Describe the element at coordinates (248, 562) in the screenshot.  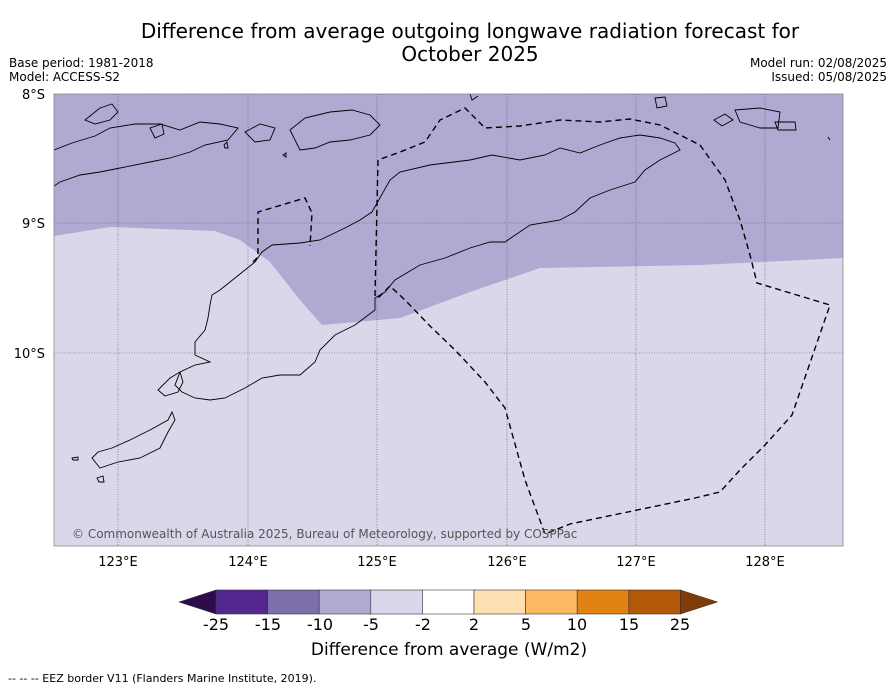
I see `lon-label-124e: 124°E` at that location.